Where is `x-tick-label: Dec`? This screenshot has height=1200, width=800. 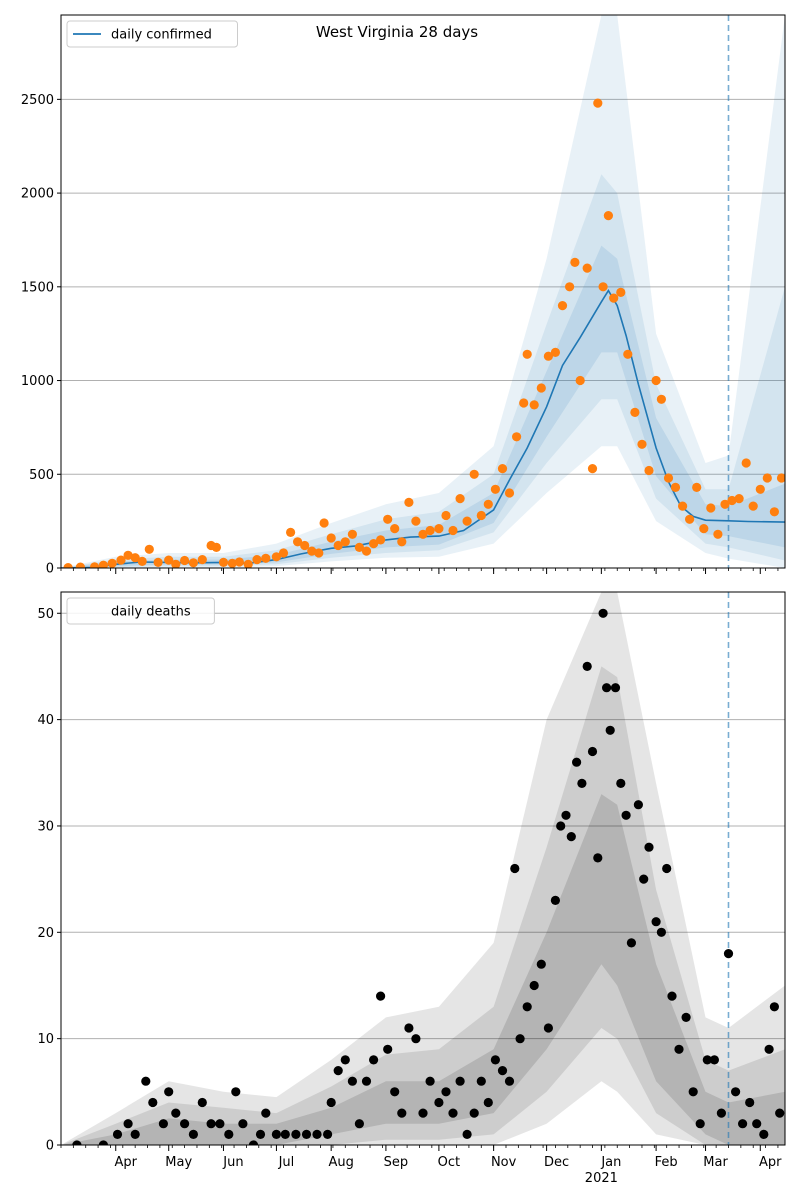
x-tick-label: Dec is located at coordinates (556, 1162).